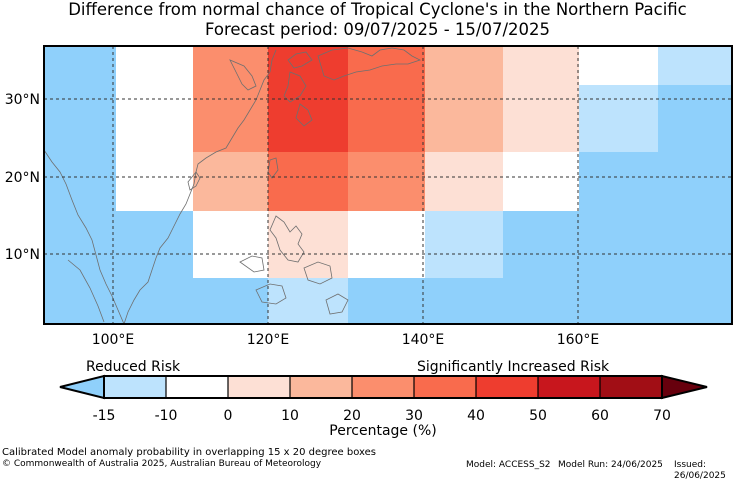 The height and width of the screenshot is (482, 755). What do you see at coordinates (600, 416) in the screenshot?
I see `colorbar-tick: 60` at bounding box center [600, 416].